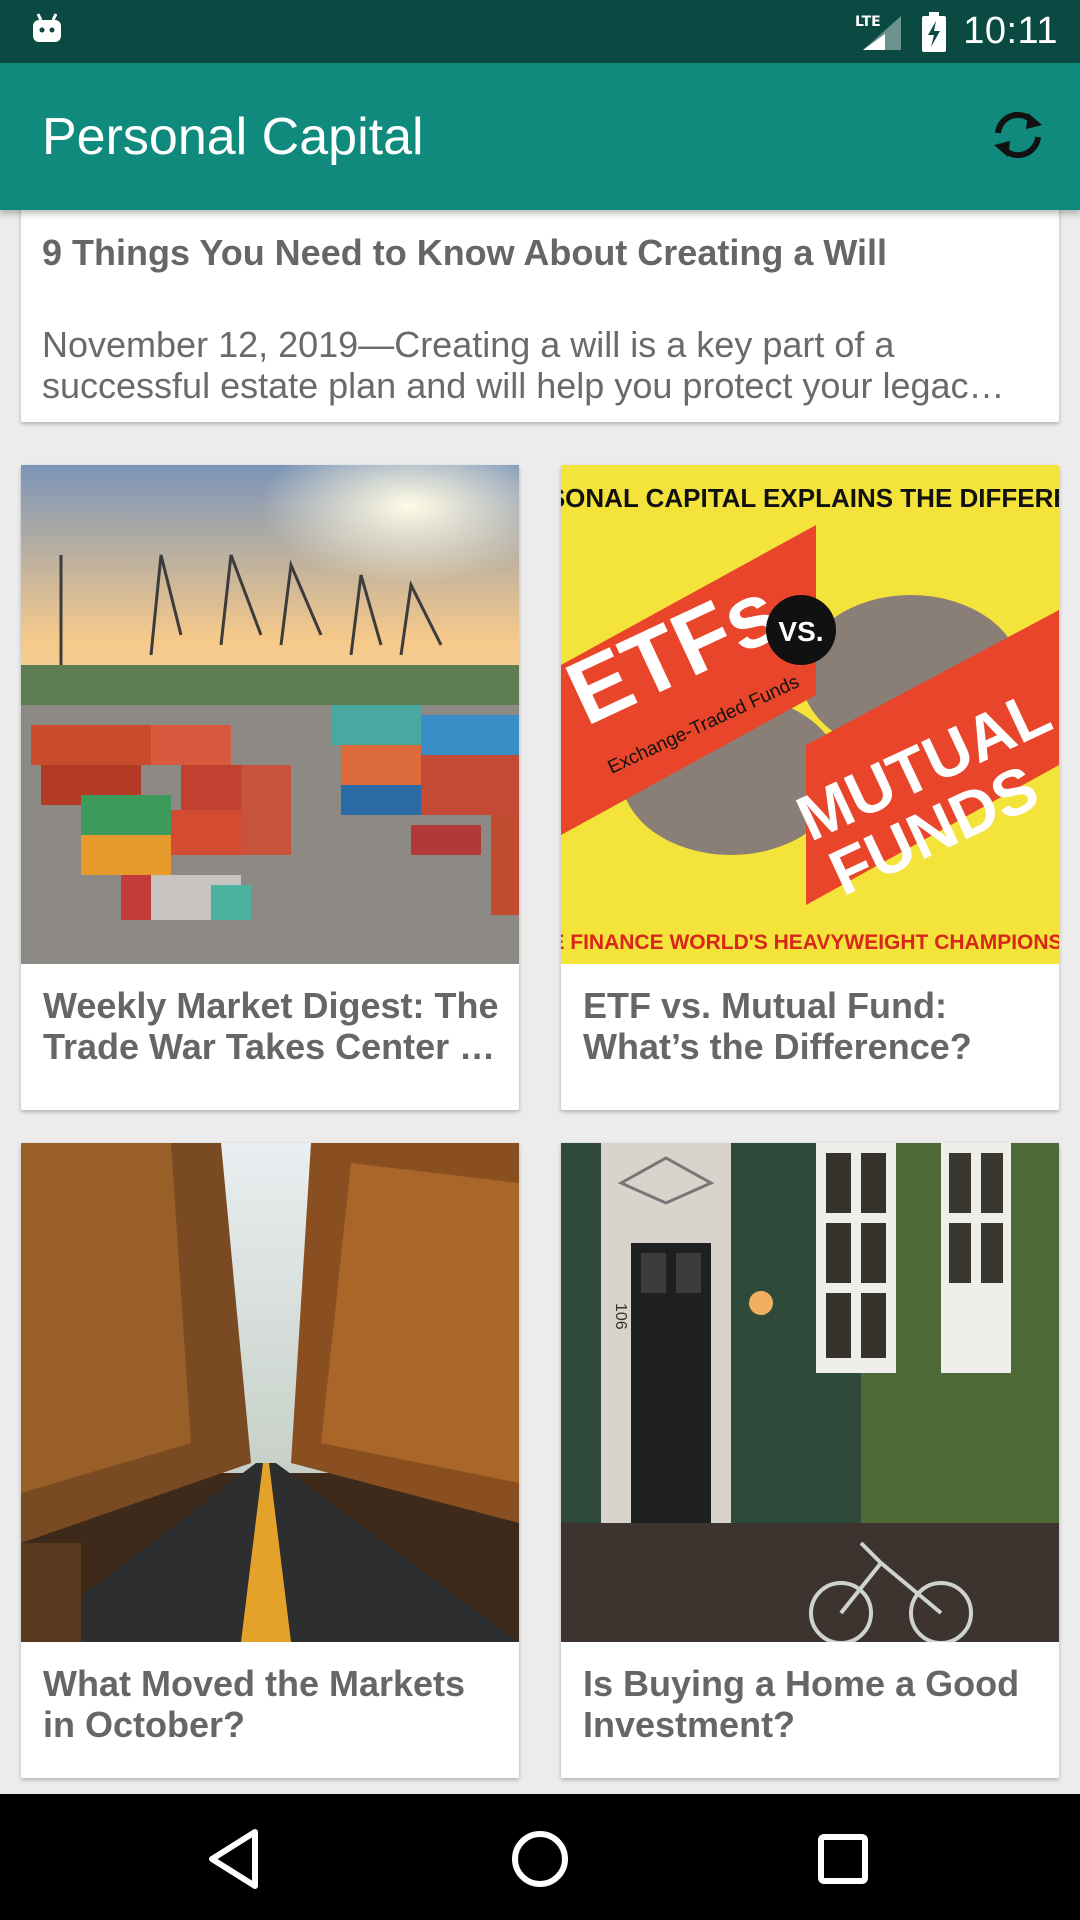  What do you see at coordinates (620, 1316) in the screenshot?
I see `house-number-text: 106` at bounding box center [620, 1316].